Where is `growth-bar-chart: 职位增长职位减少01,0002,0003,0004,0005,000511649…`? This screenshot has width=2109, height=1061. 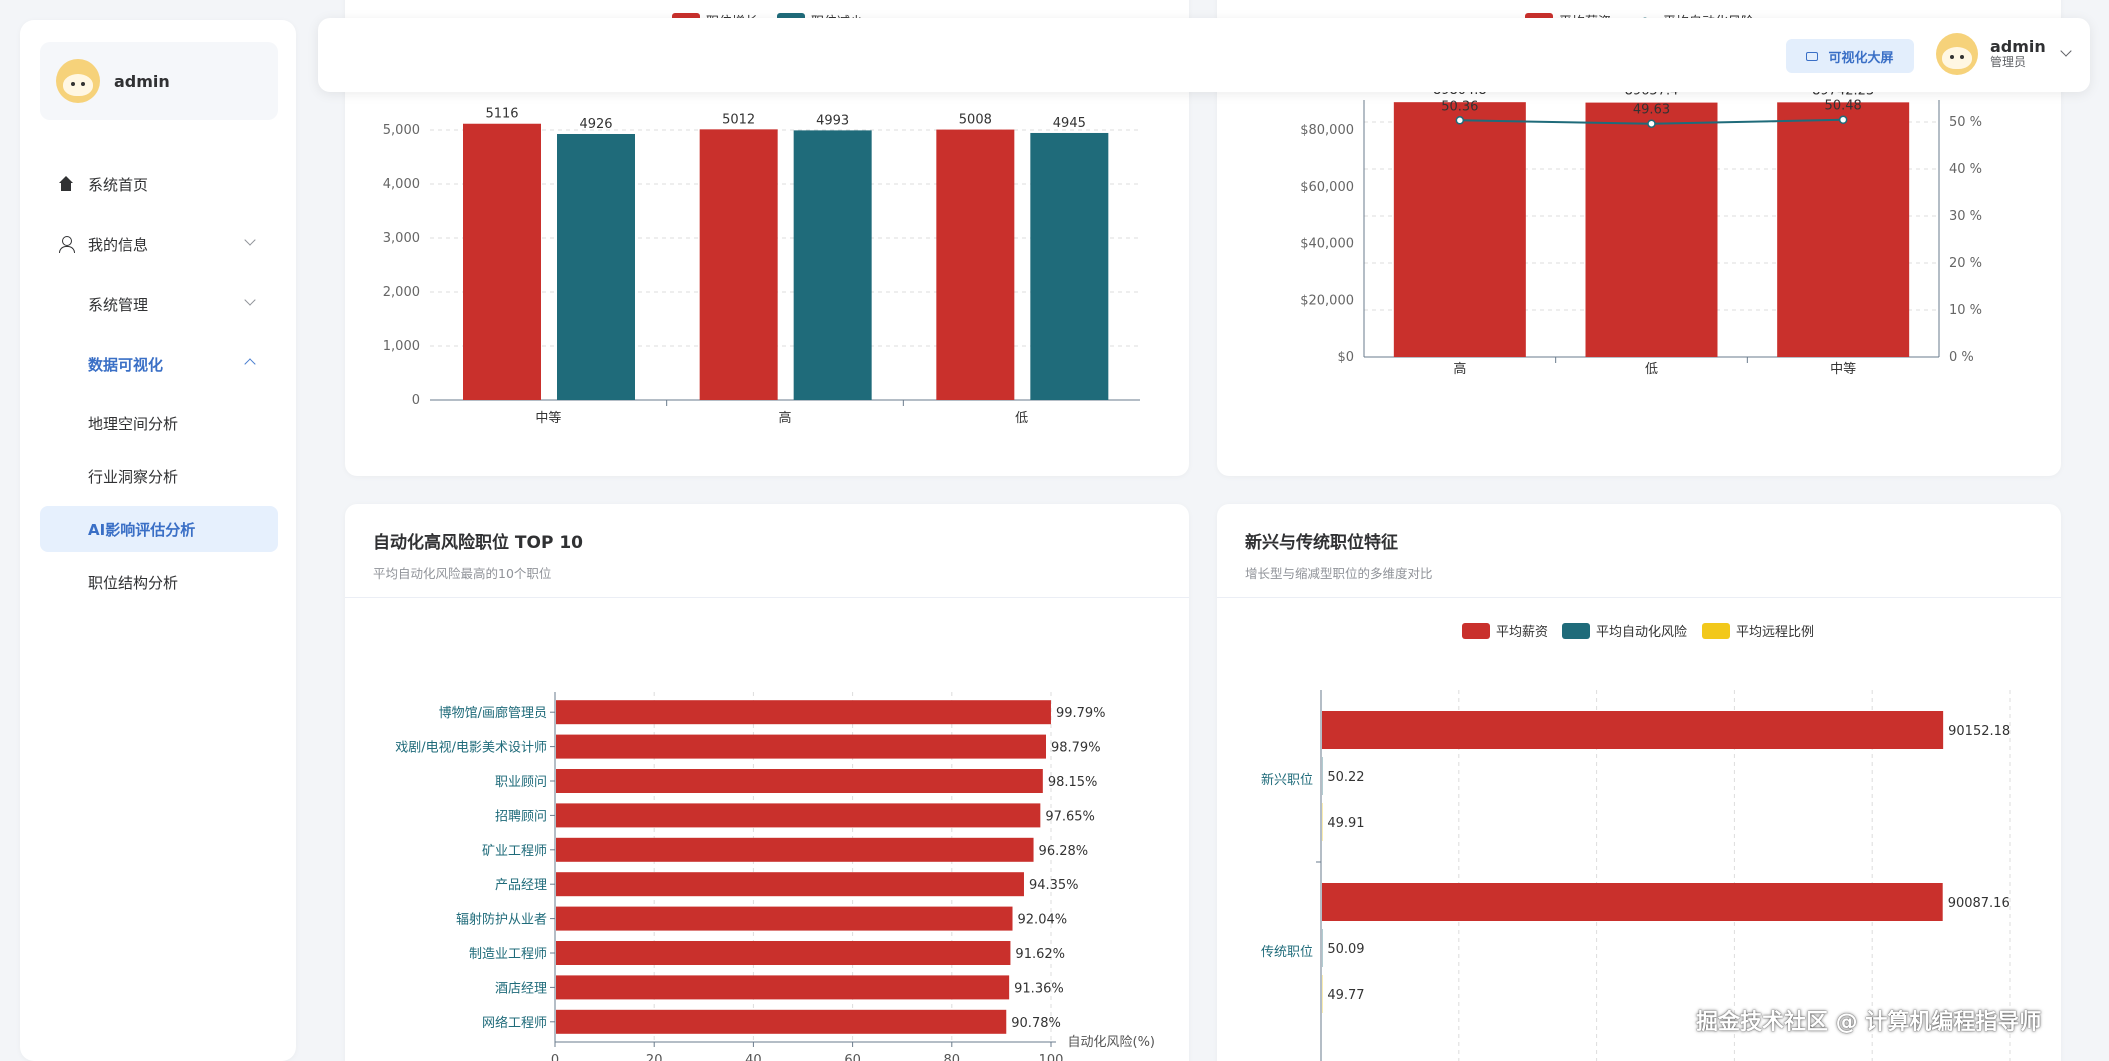 growth-bar-chart: 职位增长职位减少01,0002,0003,0004,0005,000511649… is located at coordinates (761, 219).